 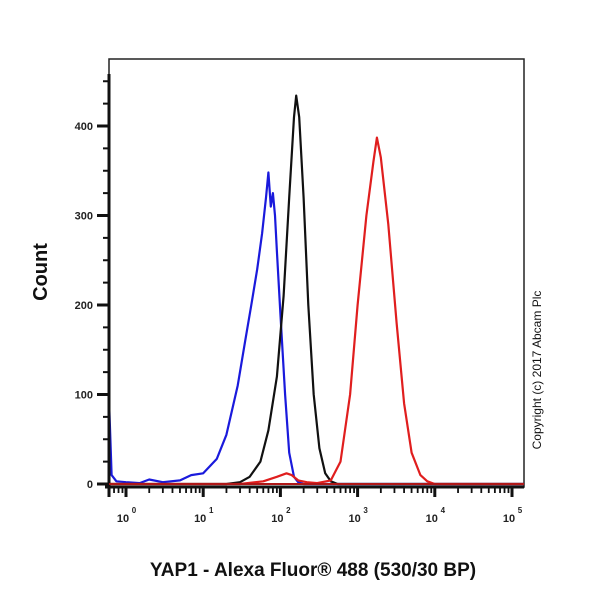 I want to click on x-axis-title: YAP1 - Alexa Fluor® 488 (530/30 BP), so click(x=313, y=570).